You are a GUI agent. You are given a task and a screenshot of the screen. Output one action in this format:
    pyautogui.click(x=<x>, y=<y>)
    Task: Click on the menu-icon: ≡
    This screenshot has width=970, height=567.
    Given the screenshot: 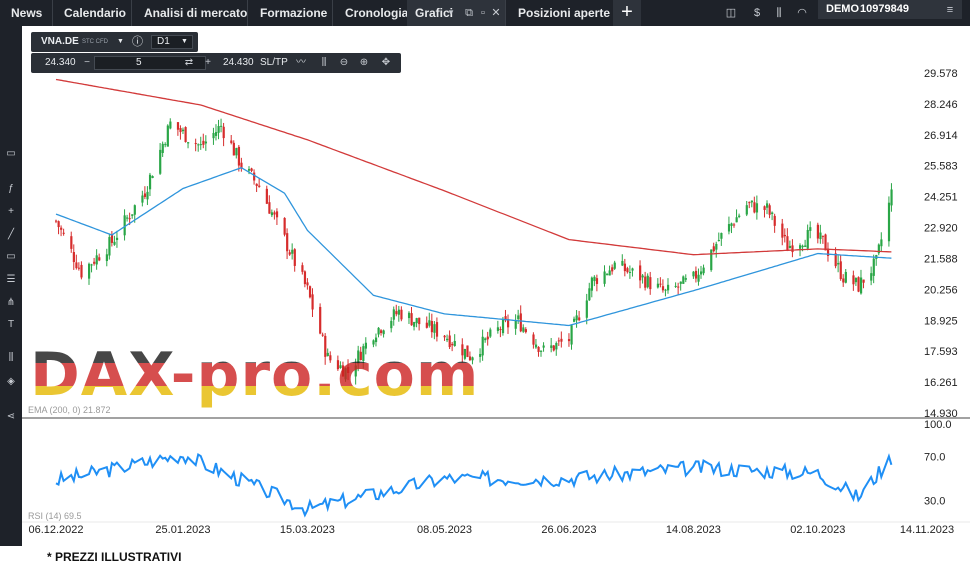 What is the action you would take?
    pyautogui.click(x=950, y=10)
    